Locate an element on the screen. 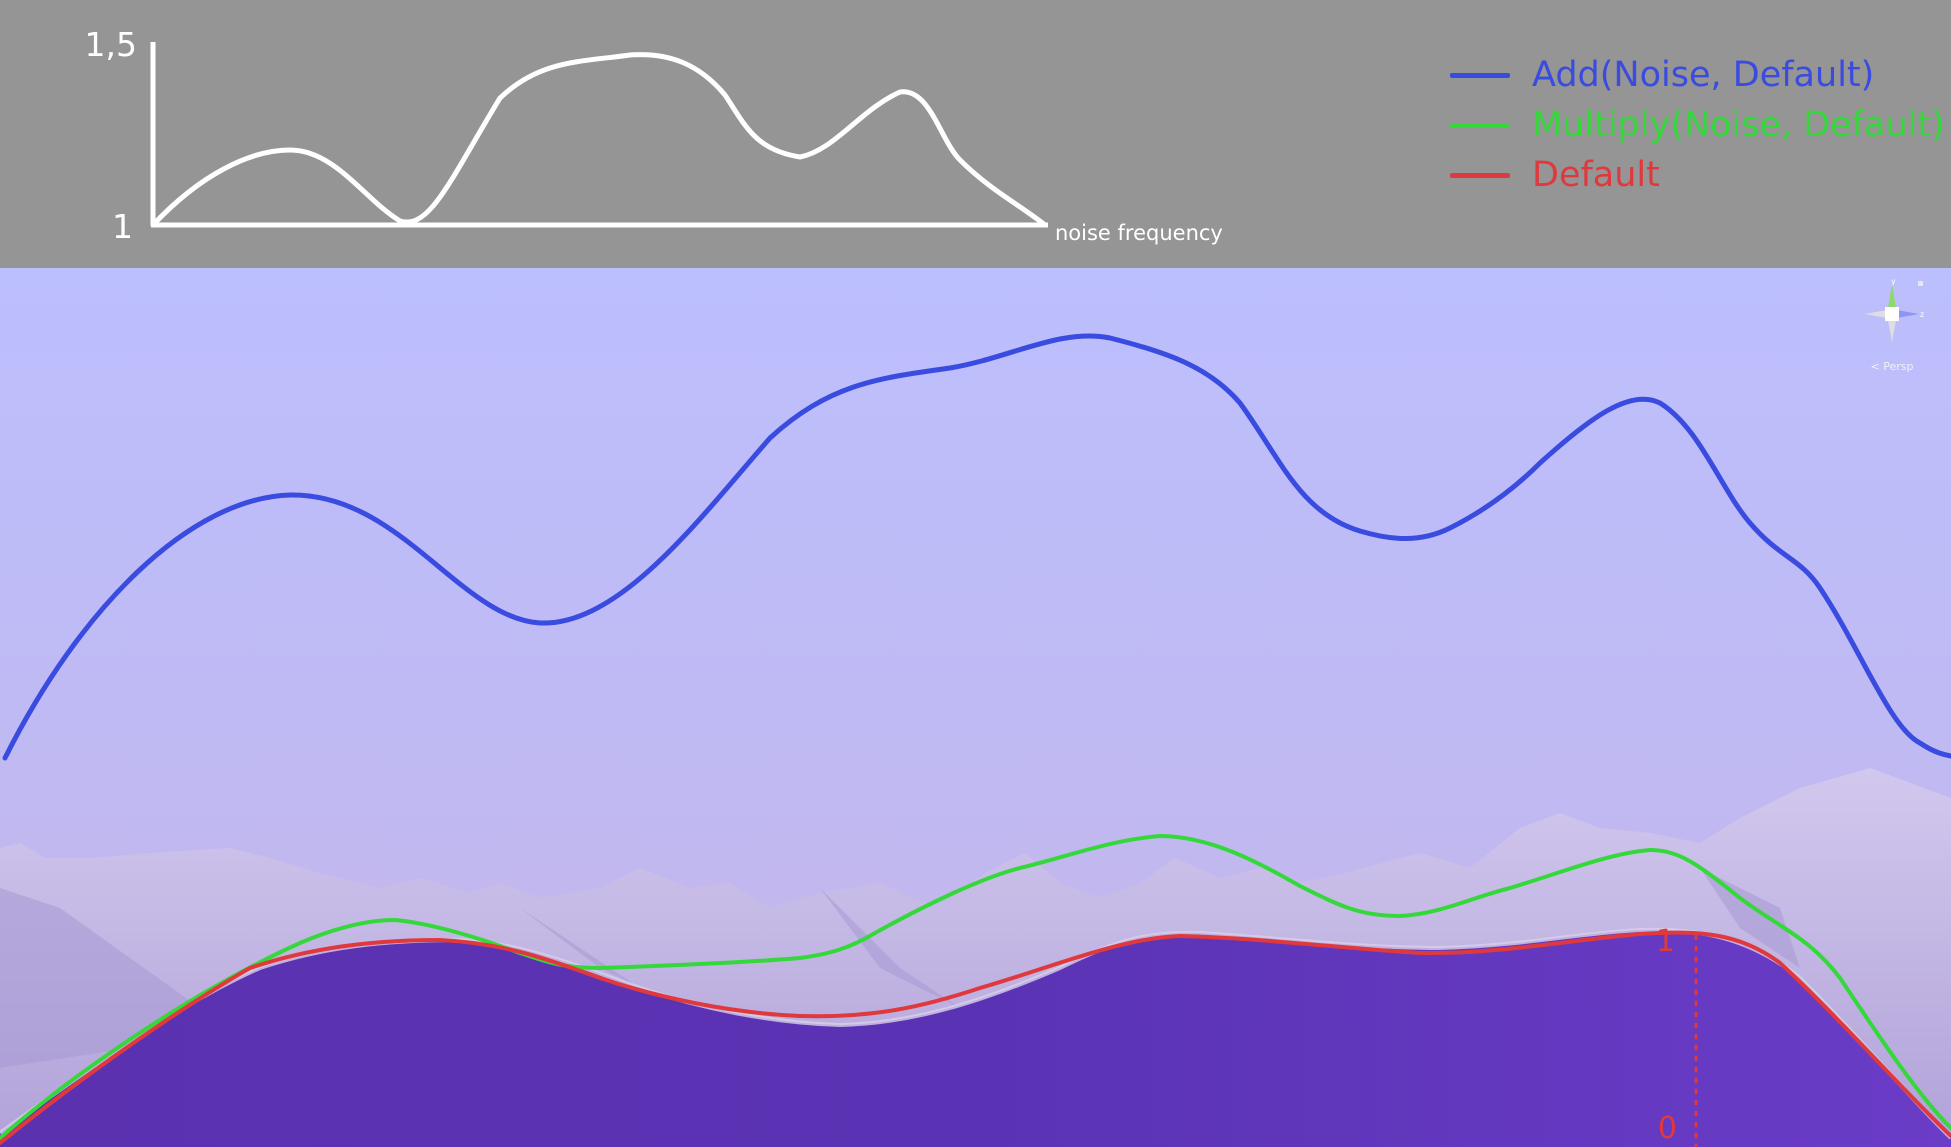  height-marker-top-label: 1 is located at coordinates (1665, 941).